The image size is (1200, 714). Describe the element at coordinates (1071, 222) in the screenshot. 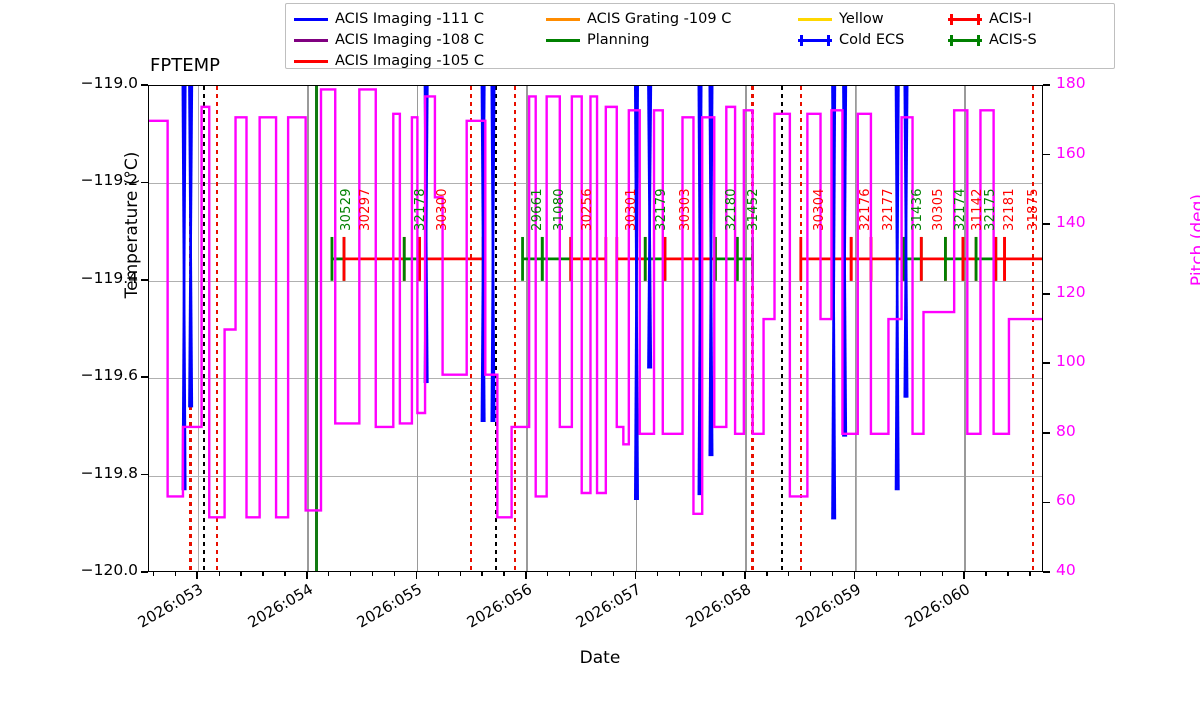

I see `y-axis-right-tick-label: 140` at that location.